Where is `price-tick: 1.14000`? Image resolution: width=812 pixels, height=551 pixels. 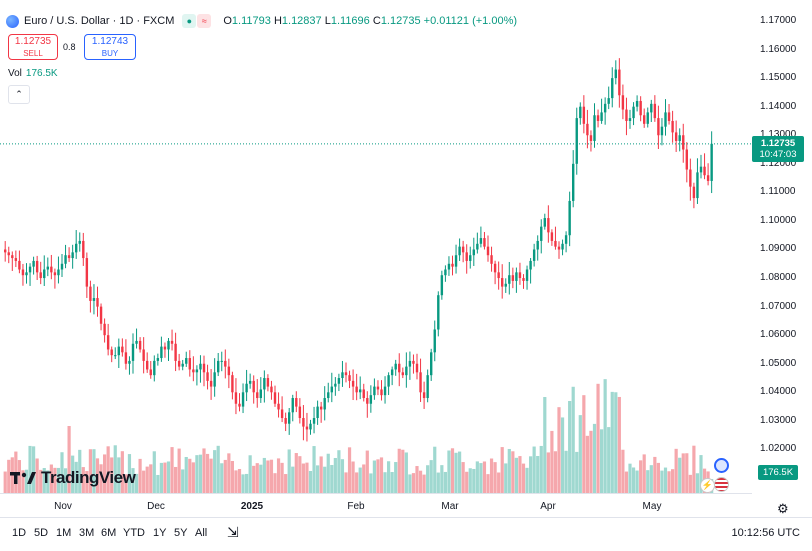 price-tick: 1.14000 is located at coordinates (778, 106).